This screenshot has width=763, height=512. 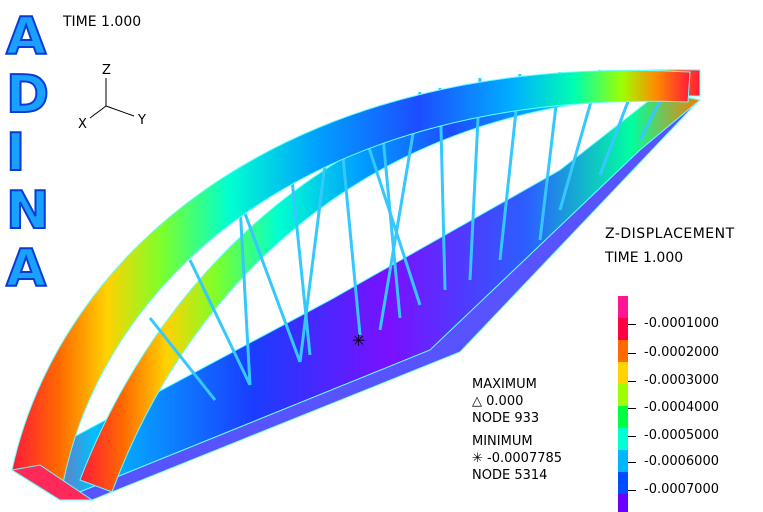 I want to click on maximum-title: MAXIMUM, so click(x=504, y=384).